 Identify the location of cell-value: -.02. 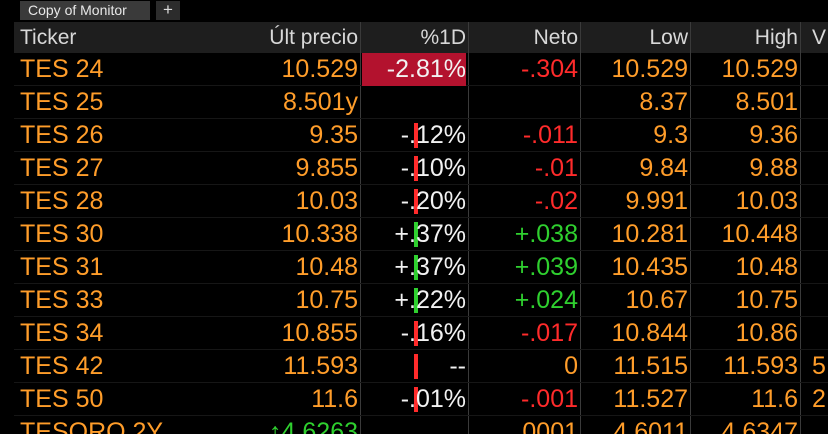
(556, 201).